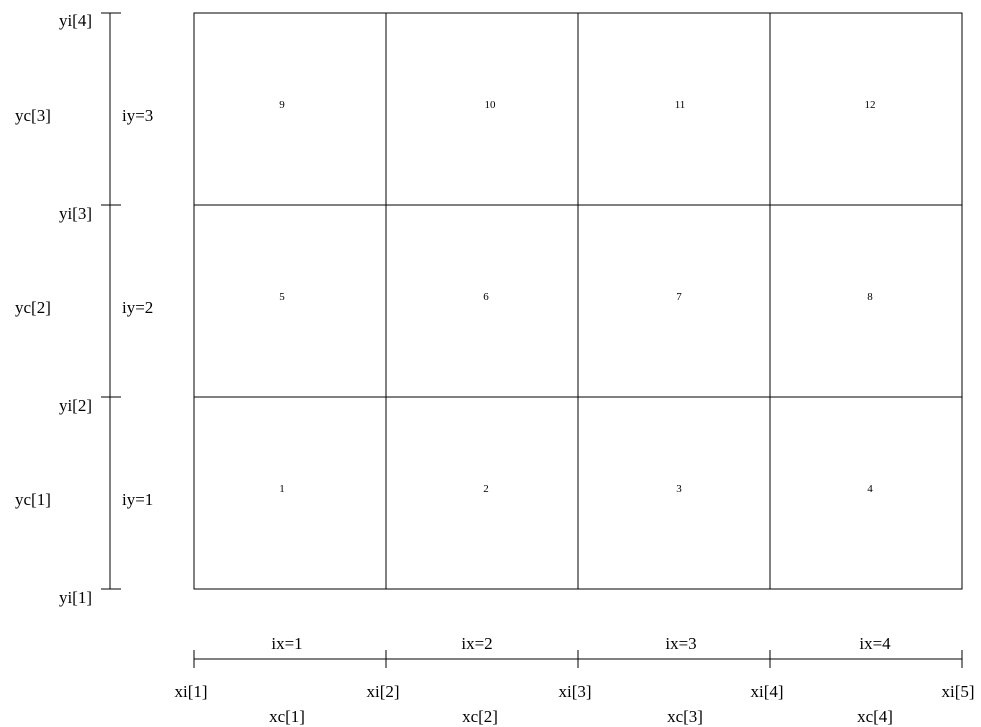 This screenshot has width=981, height=727. What do you see at coordinates (382, 691) in the screenshot?
I see `x-interface-label: xi[2]` at bounding box center [382, 691].